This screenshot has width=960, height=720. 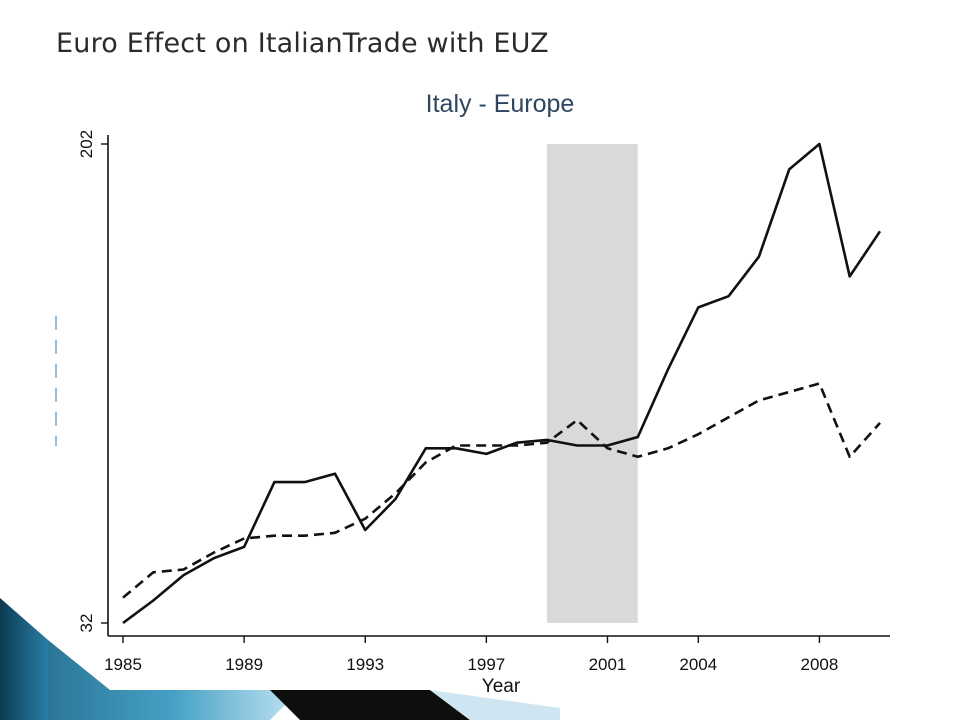 I want to click on y-tick-label: 32, so click(x=86, y=623).